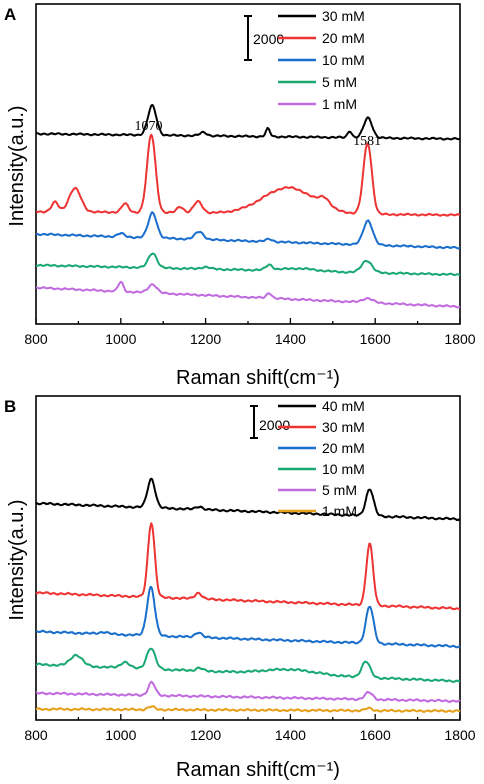  I want to click on panel-a-x-ticks, so click(248, 321).